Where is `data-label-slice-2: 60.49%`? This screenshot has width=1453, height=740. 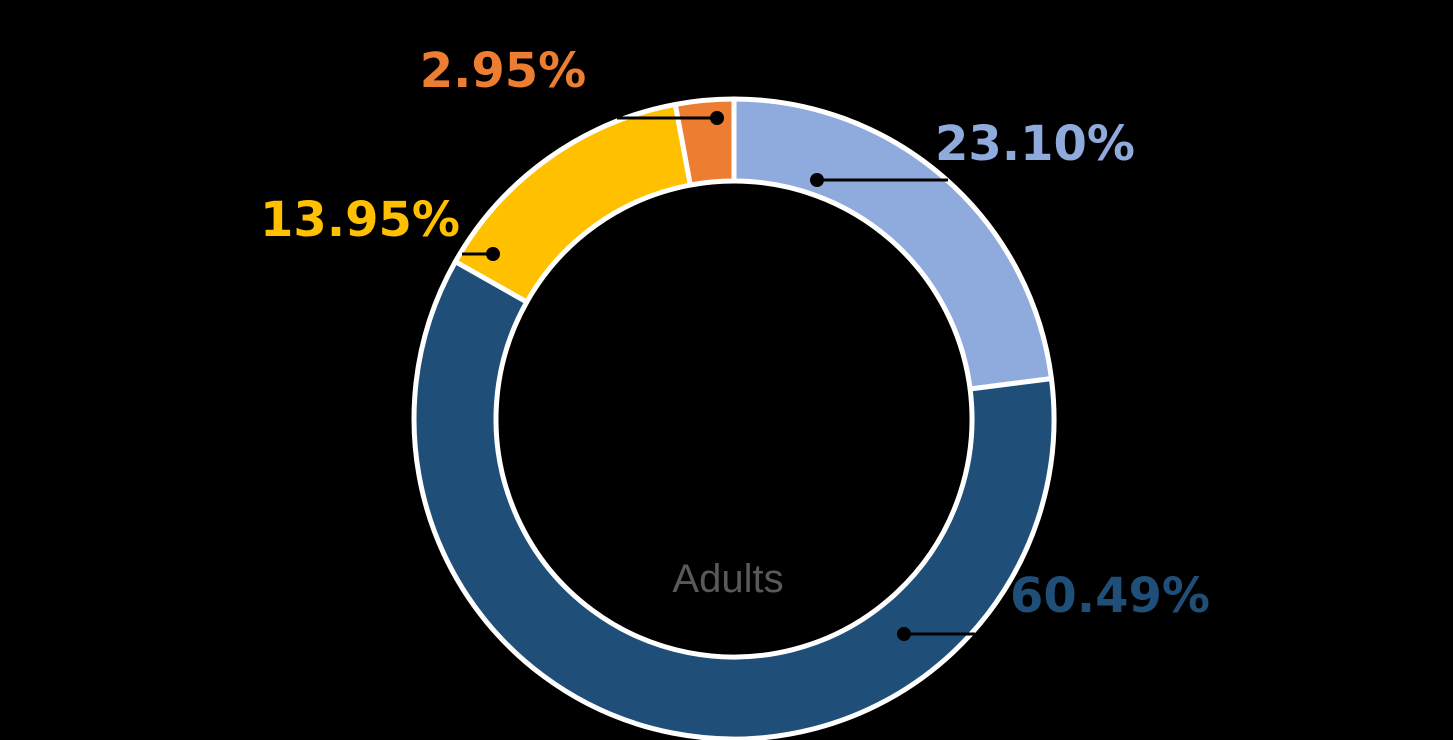 data-label-slice-2: 60.49% is located at coordinates (1110, 596).